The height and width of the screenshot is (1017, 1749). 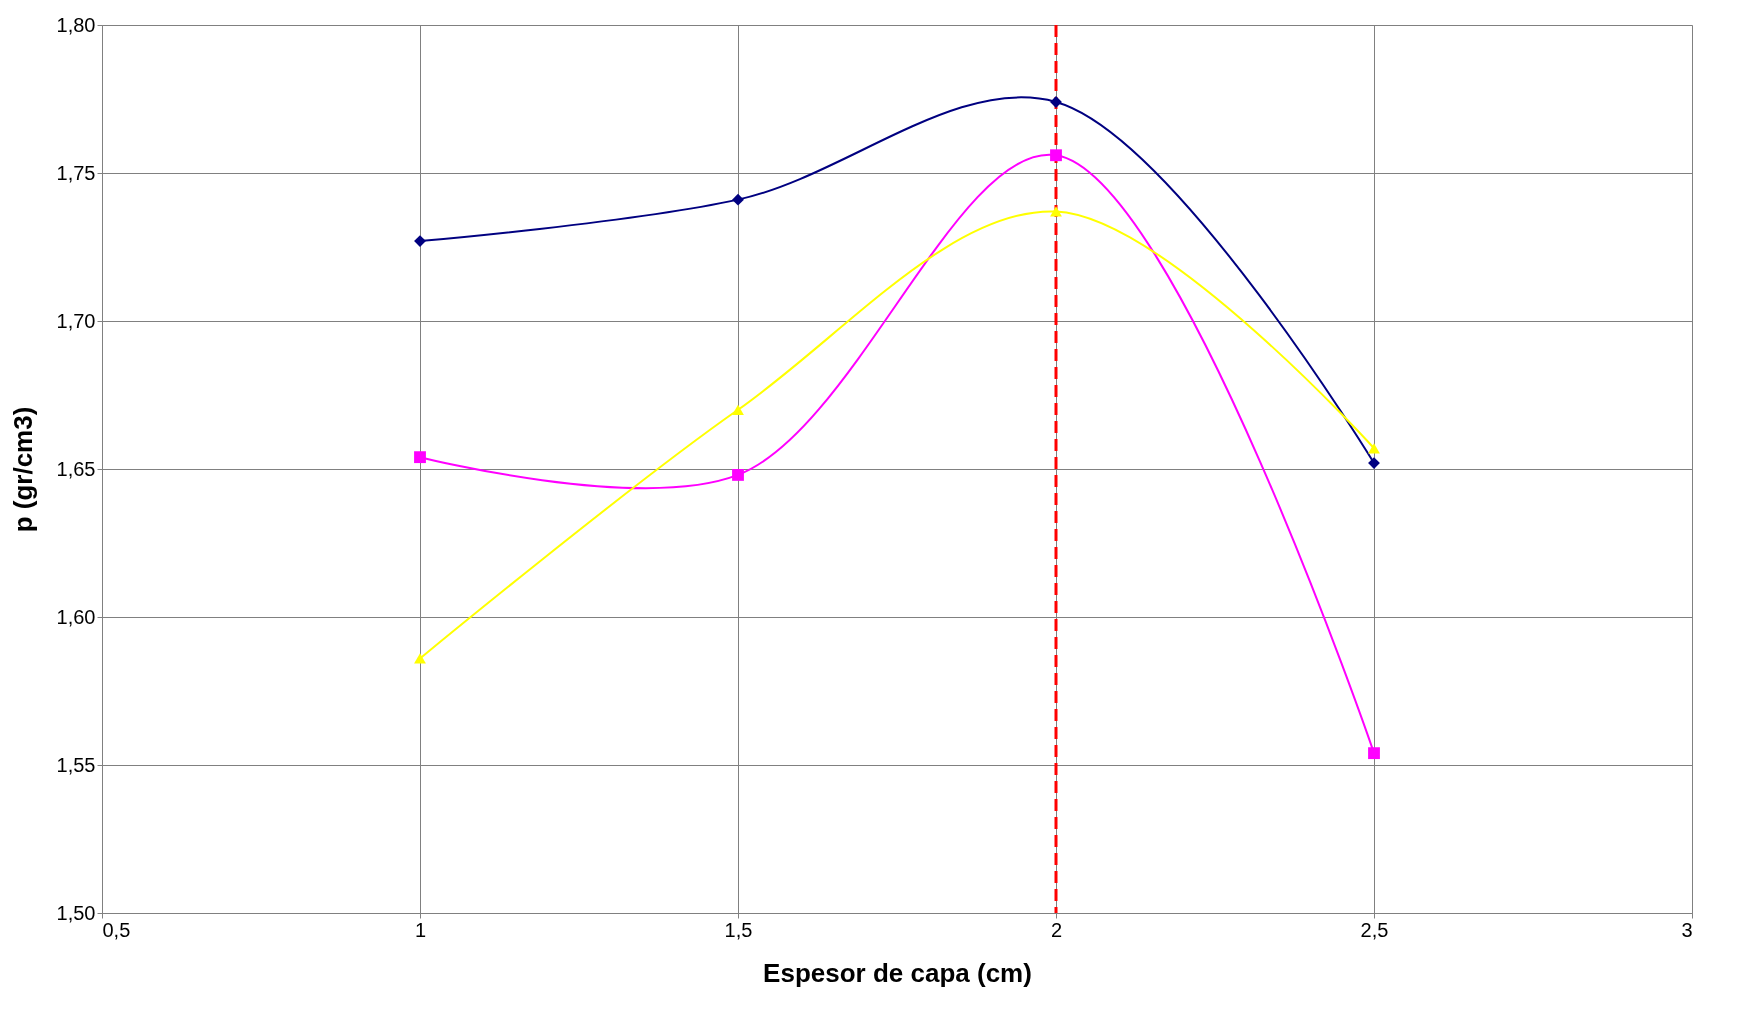 What do you see at coordinates (76, 764) in the screenshot?
I see `y-tick-label: 1,55` at bounding box center [76, 764].